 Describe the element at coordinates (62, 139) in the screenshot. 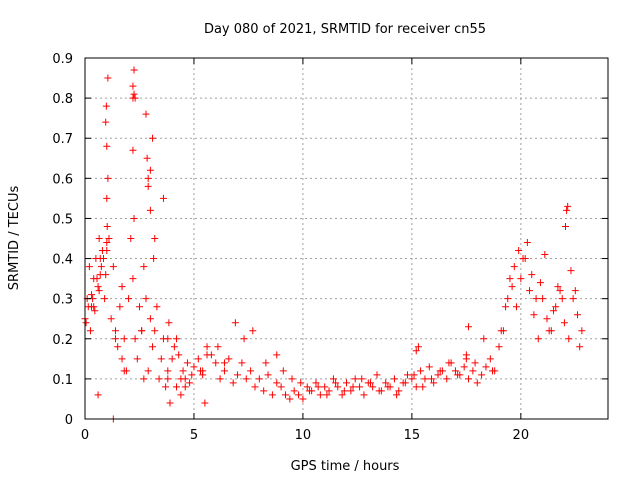

I see `y-tick-label: 0.7` at that location.